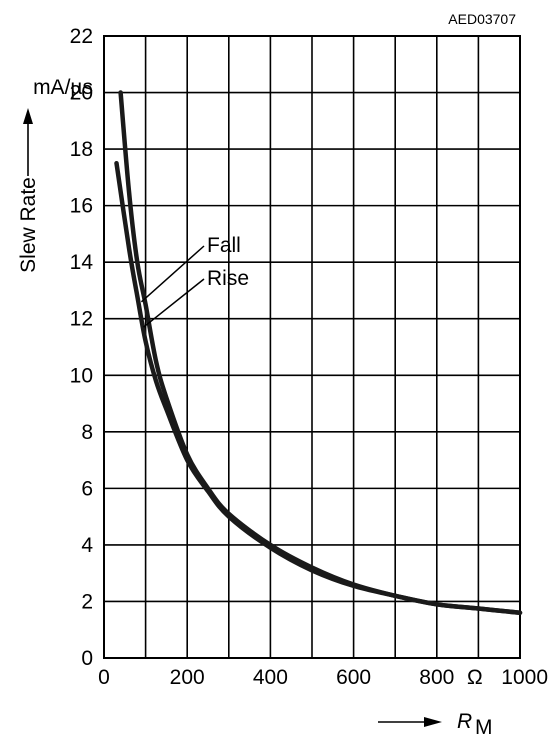  Describe the element at coordinates (81, 36) in the screenshot. I see `y-tick-label: 22` at that location.